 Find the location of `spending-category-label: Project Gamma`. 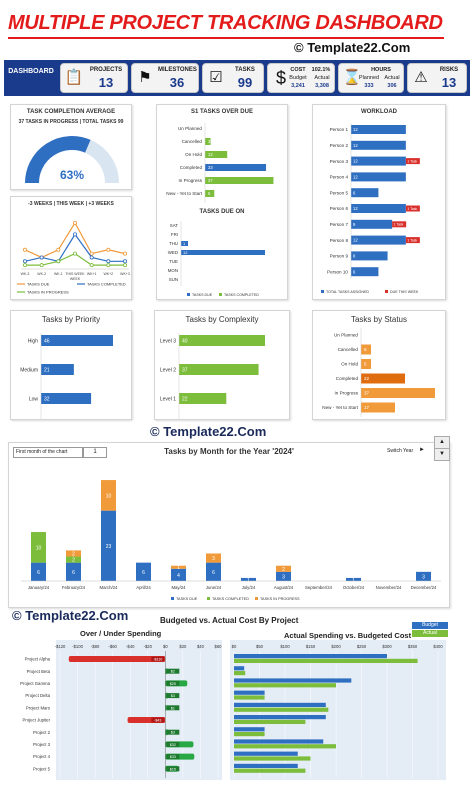

spending-category-label: Project Gamma is located at coordinates (35, 683).